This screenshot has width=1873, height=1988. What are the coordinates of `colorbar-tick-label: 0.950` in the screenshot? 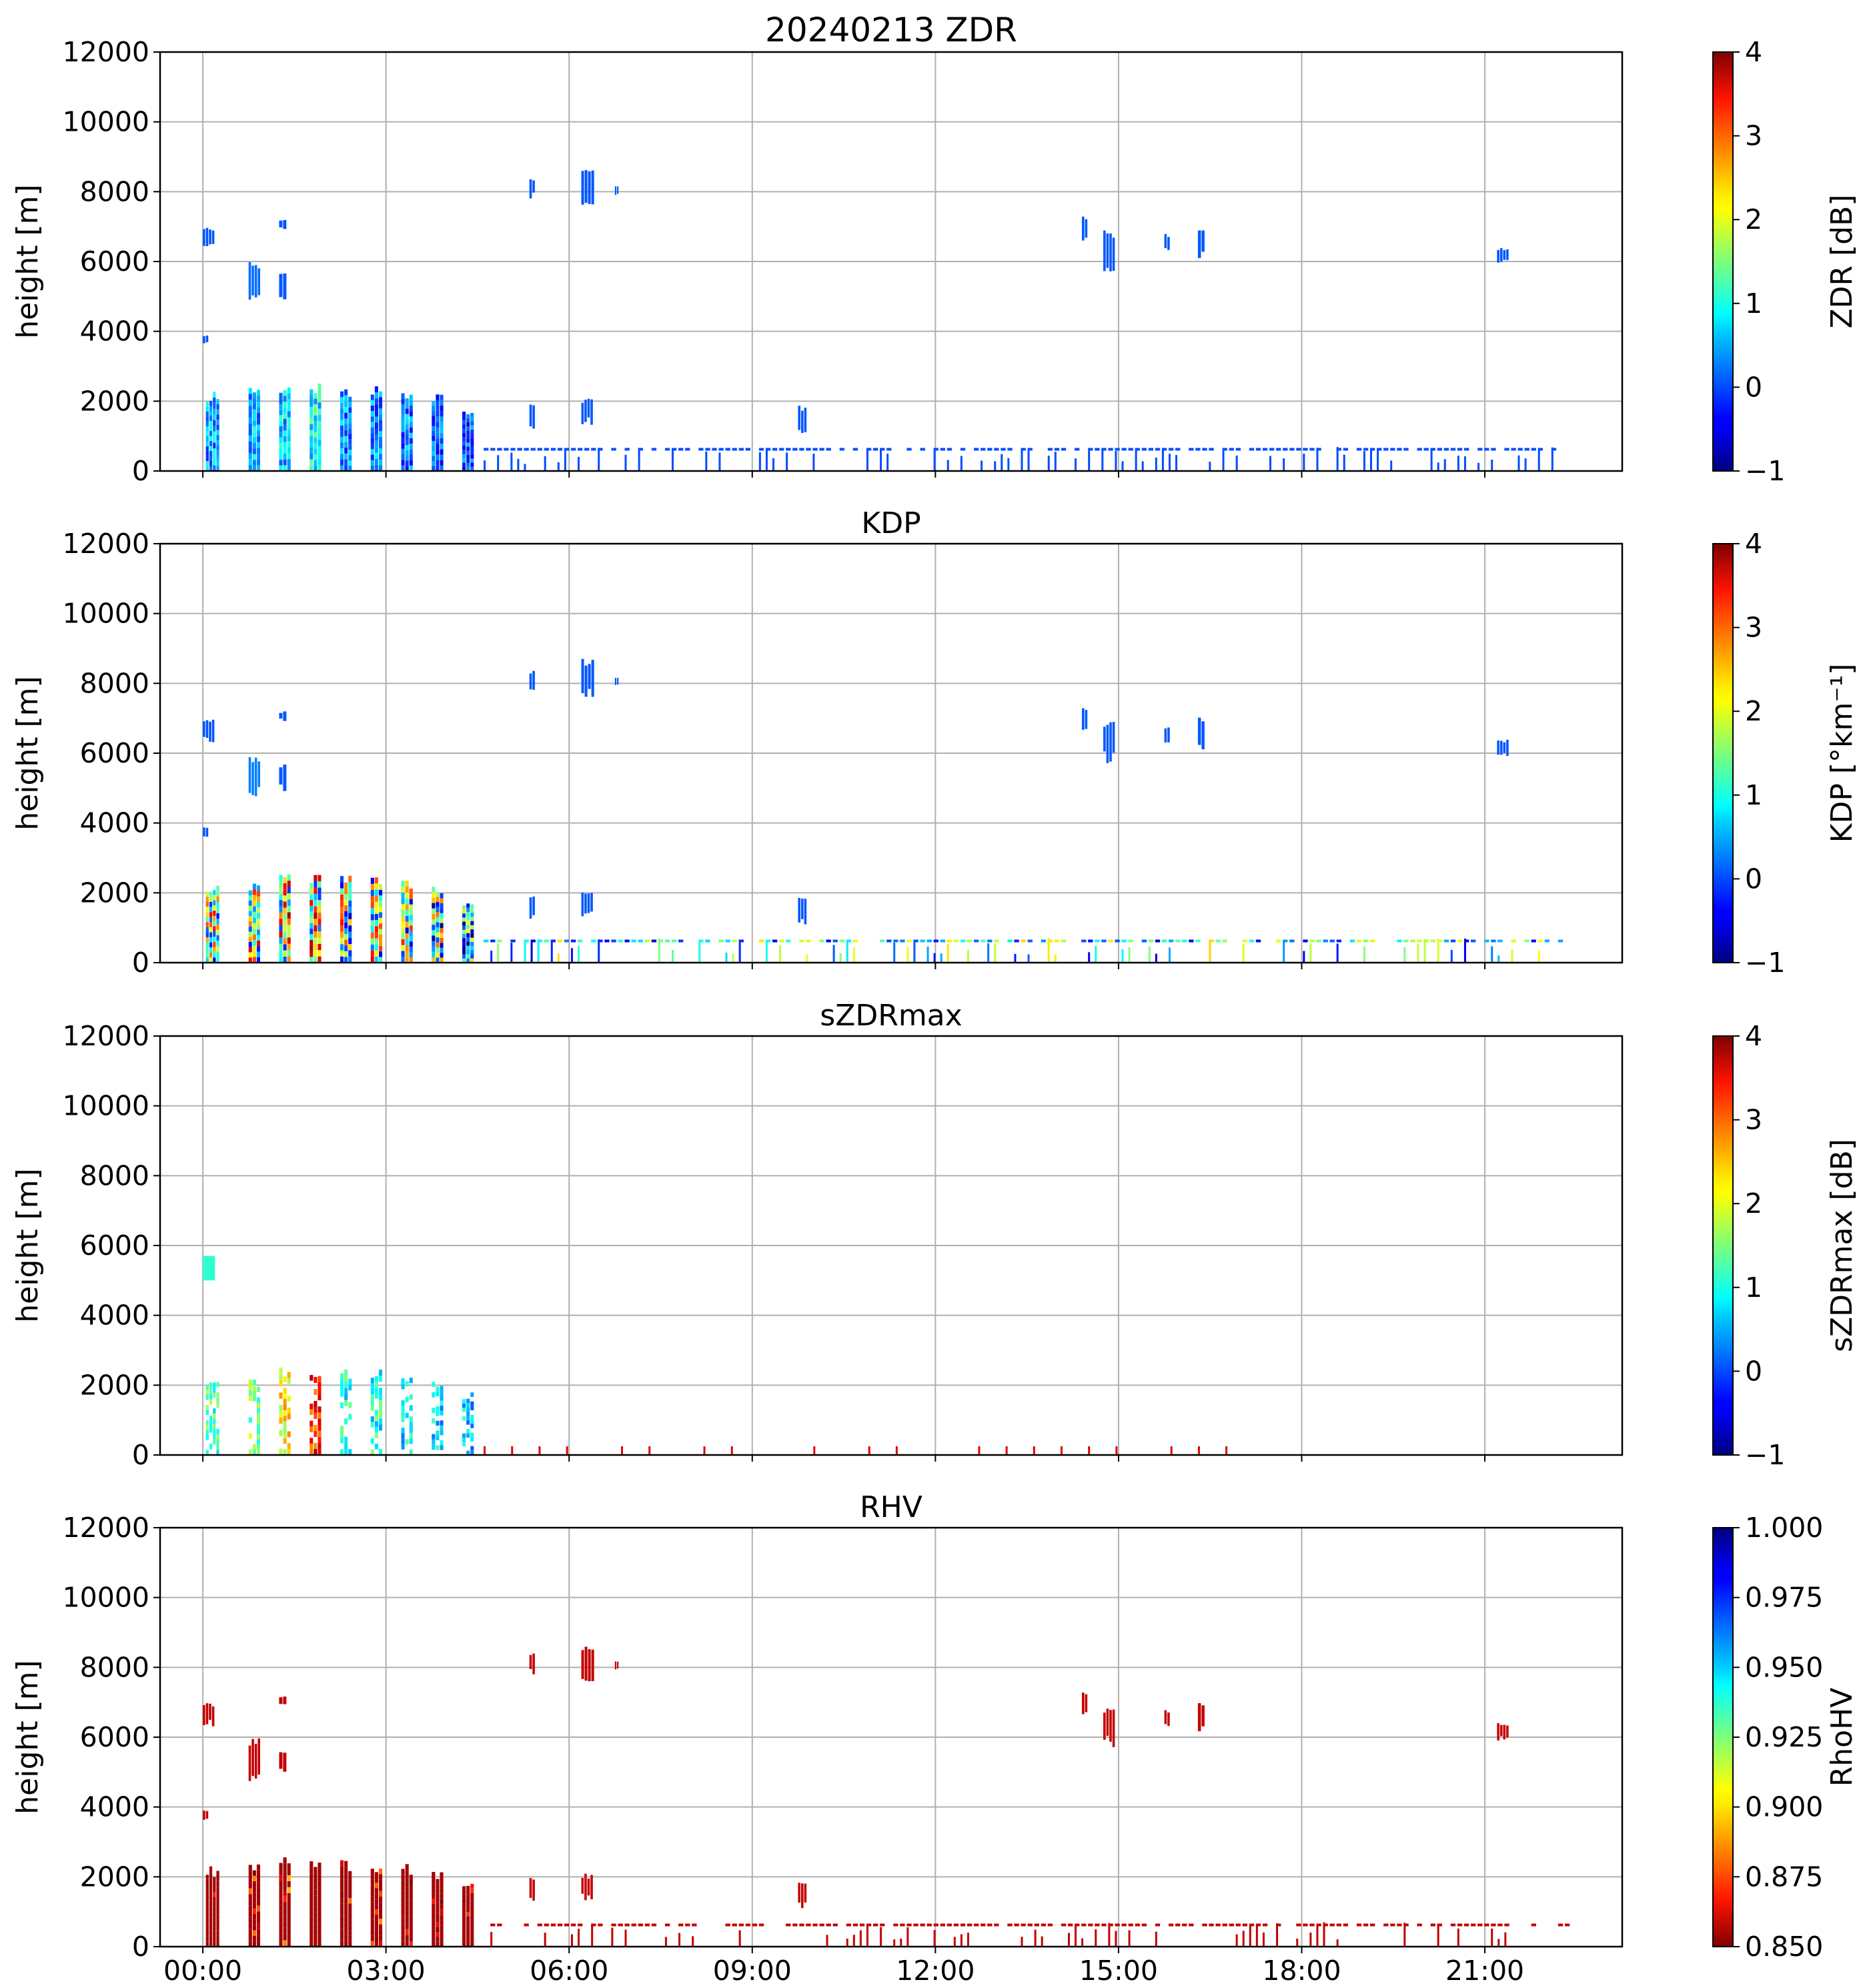 It's located at (1784, 1667).